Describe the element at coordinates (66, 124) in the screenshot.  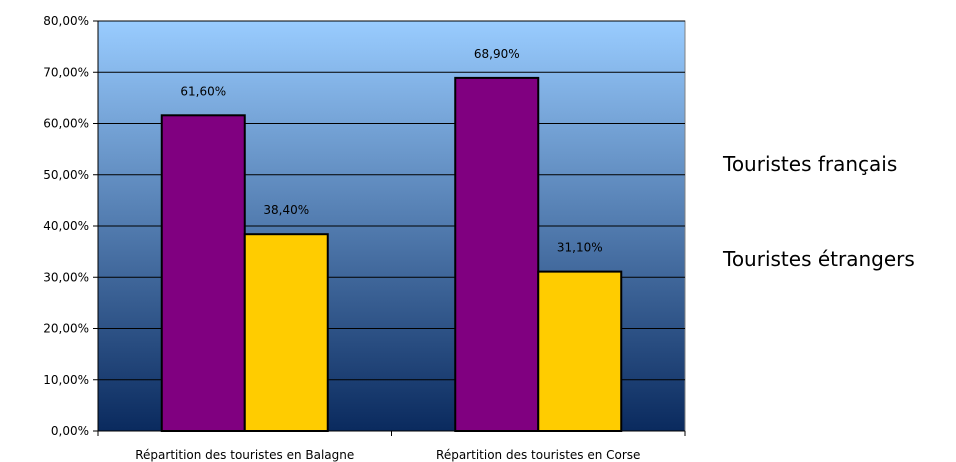
I see `y-tick-label: 60,00%` at that location.